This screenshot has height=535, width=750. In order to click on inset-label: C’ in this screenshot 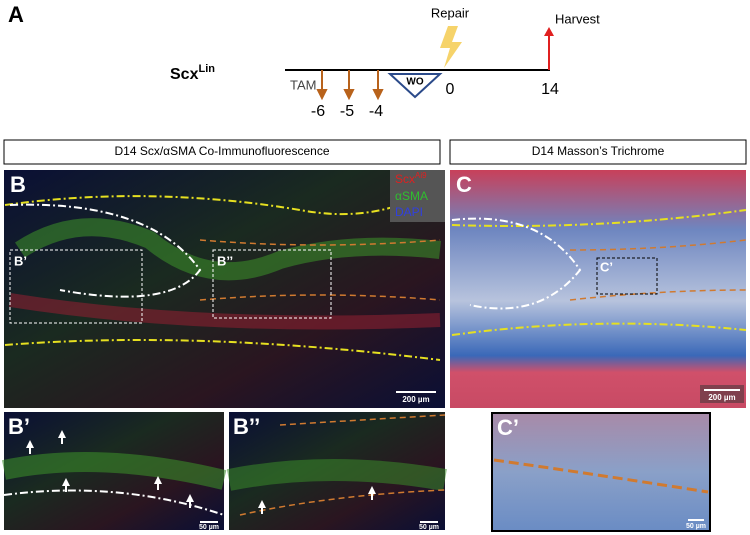, I will do `click(606, 266)`.